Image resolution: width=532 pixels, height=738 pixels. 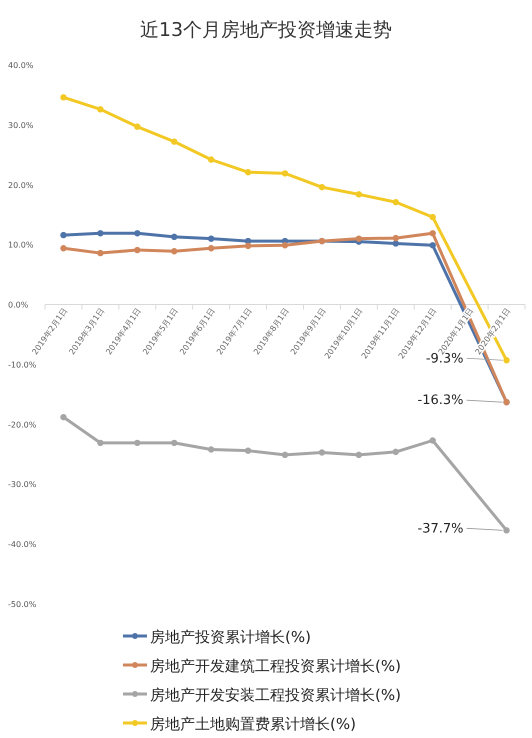 I want to click on y-tick-label: 20.0%, so click(x=21, y=185).